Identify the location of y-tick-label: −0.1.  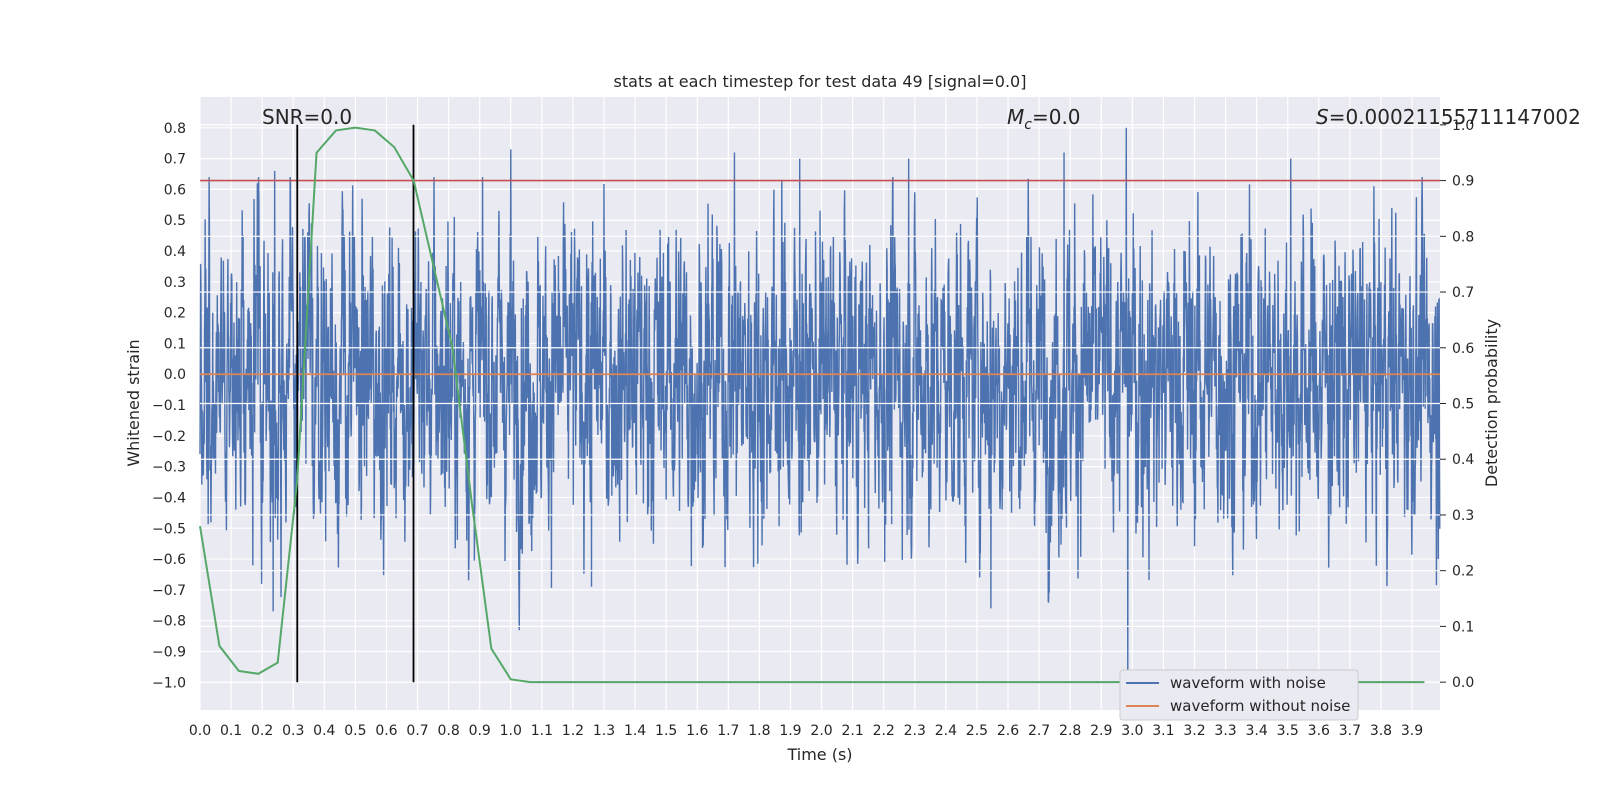
(169, 406).